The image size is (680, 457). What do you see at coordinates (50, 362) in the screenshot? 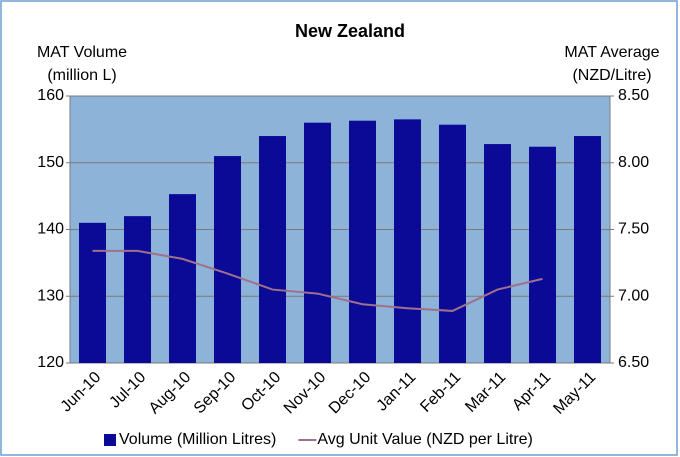
I see `y-tick-label: 120` at bounding box center [50, 362].